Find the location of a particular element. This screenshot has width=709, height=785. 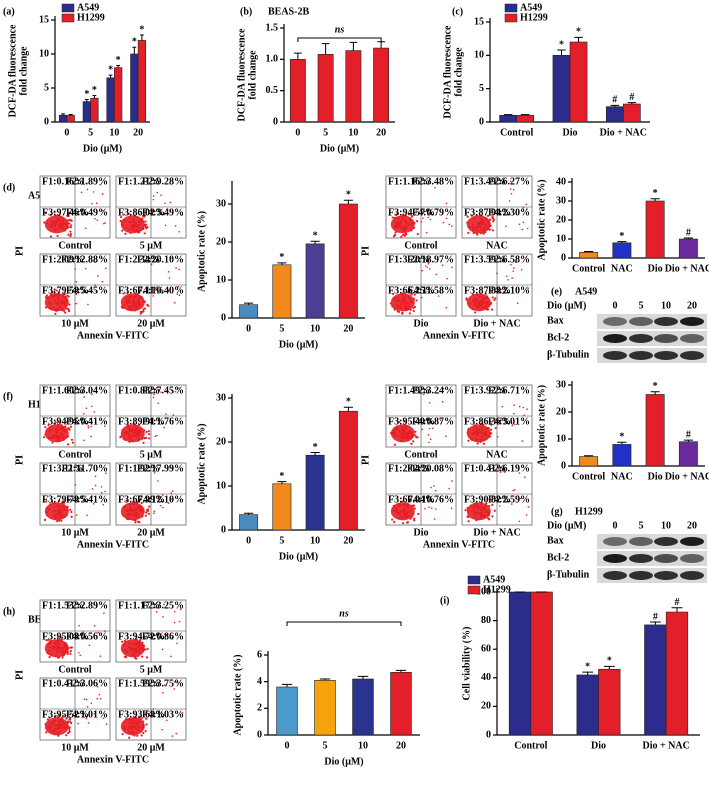

legend-swatch is located at coordinates (68, 8).